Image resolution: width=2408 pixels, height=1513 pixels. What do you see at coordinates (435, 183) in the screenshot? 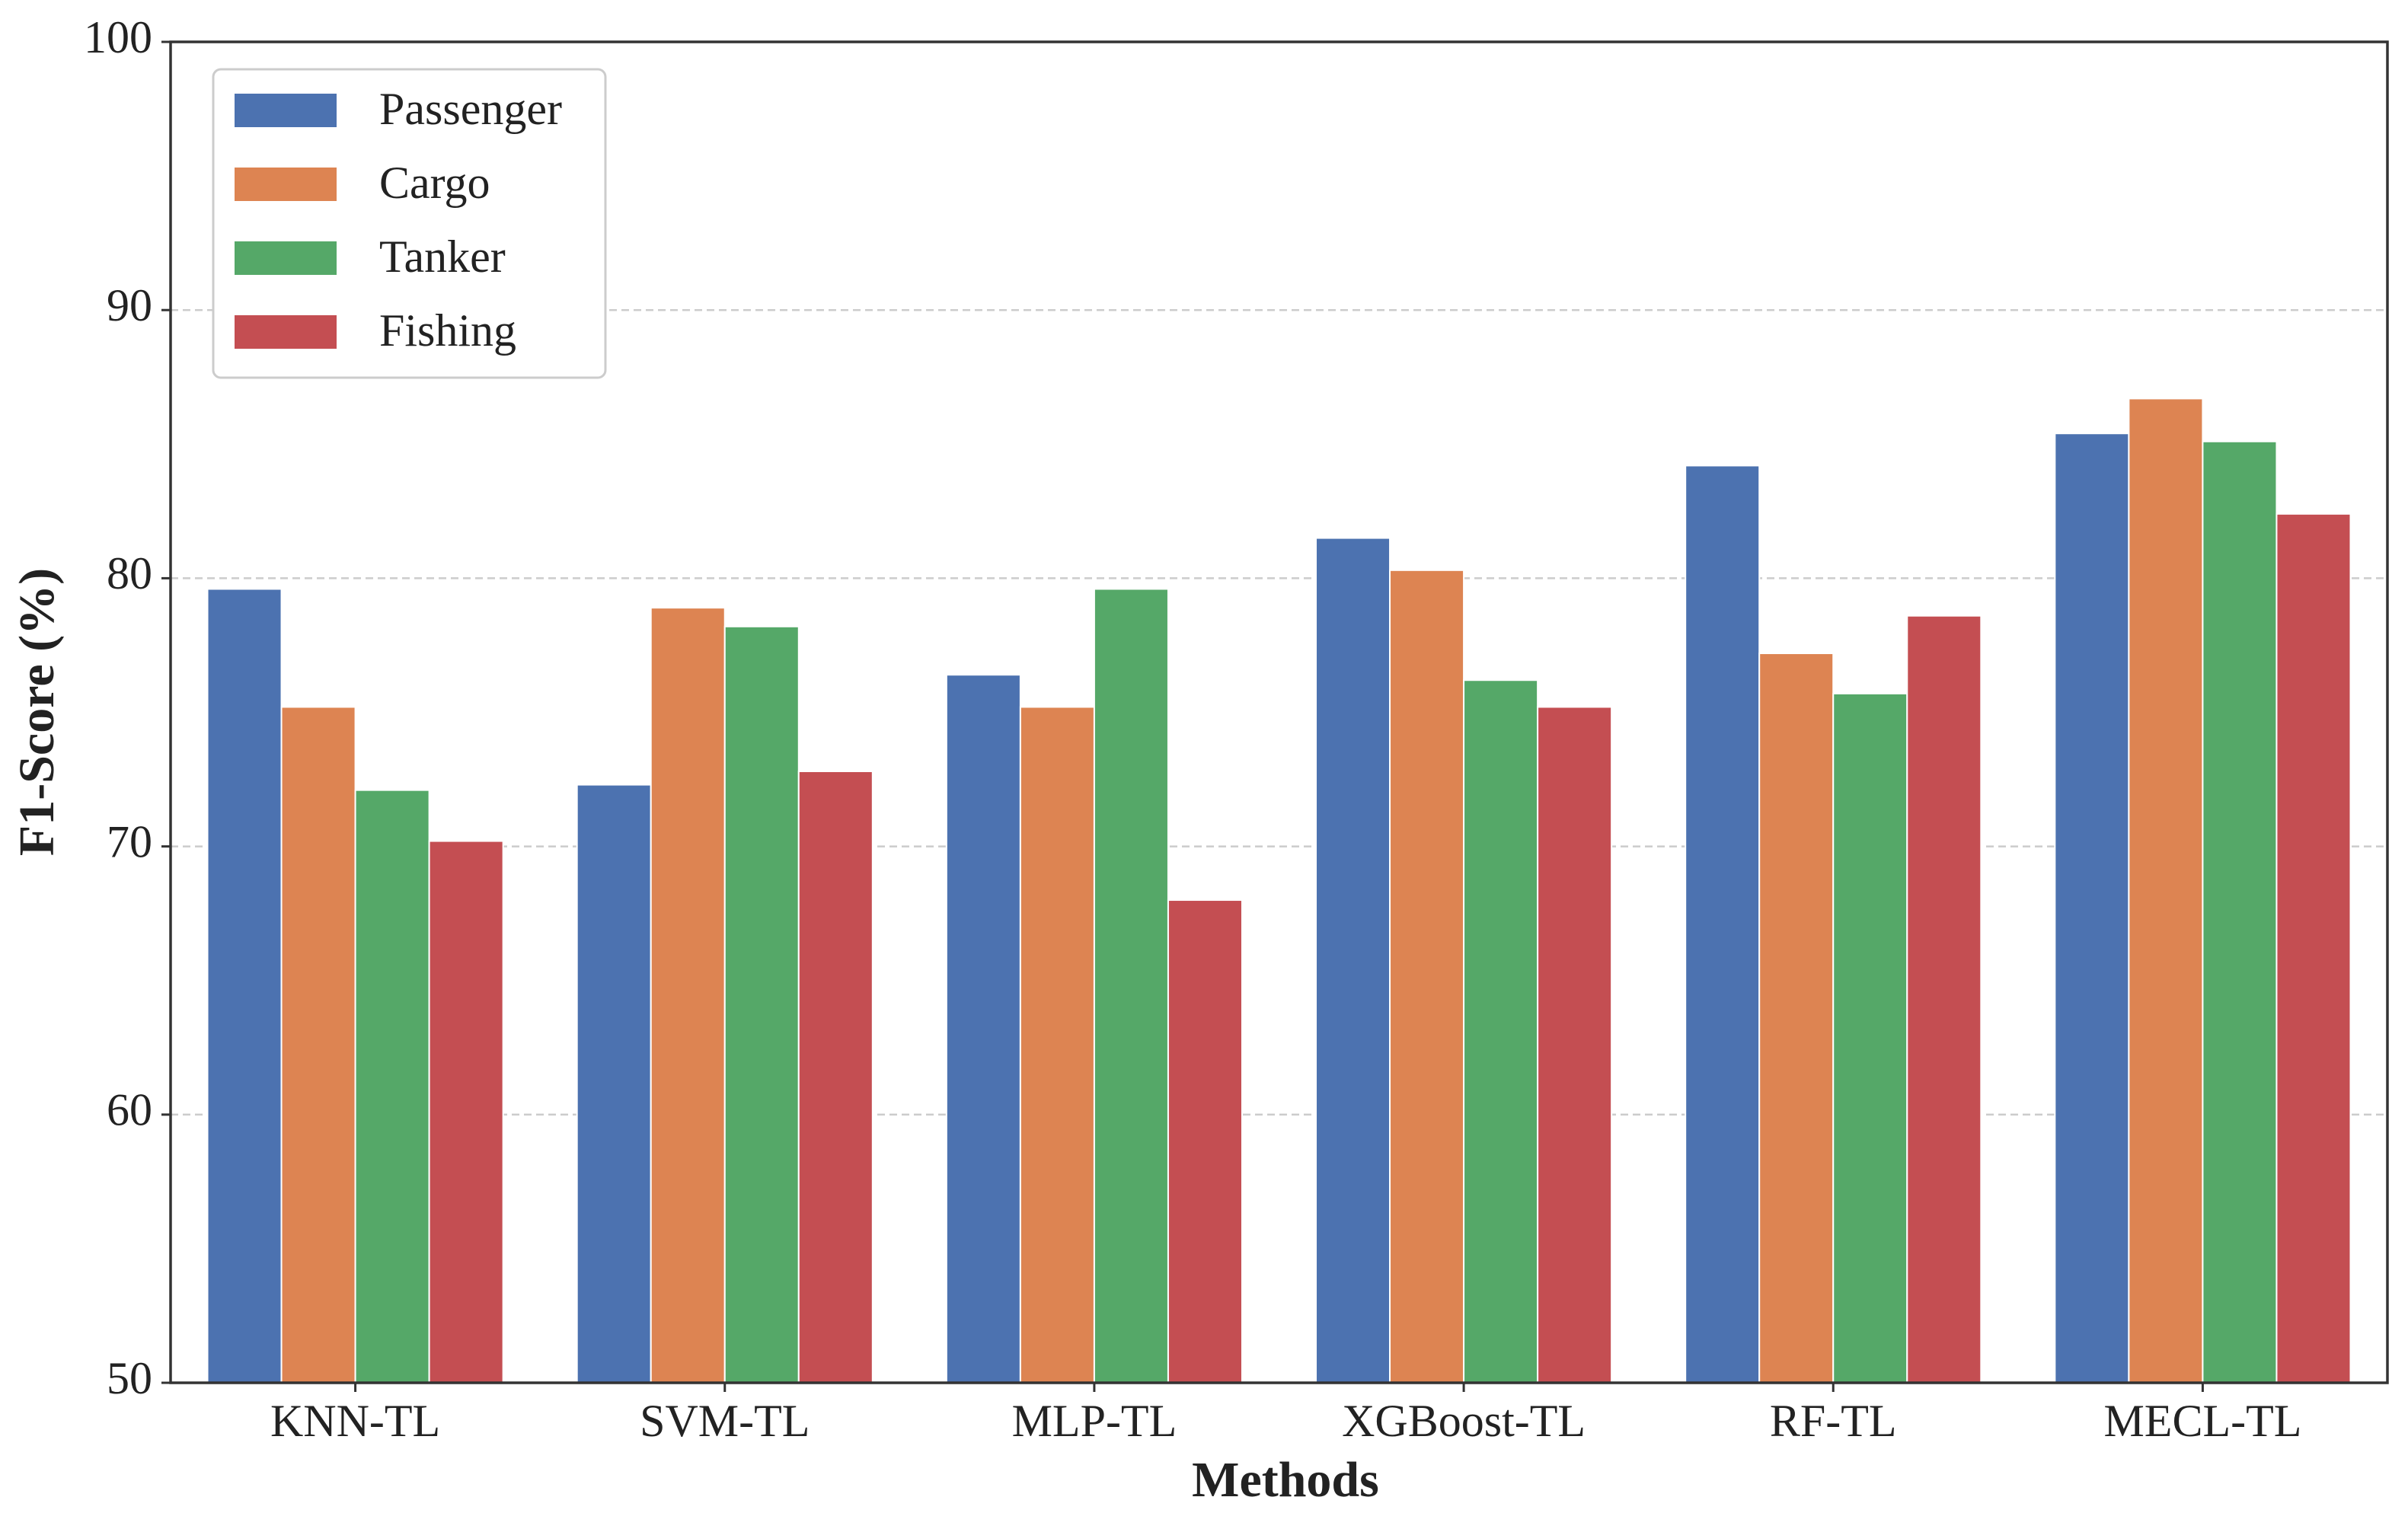
I see `legend-label: Cargo` at bounding box center [435, 183].